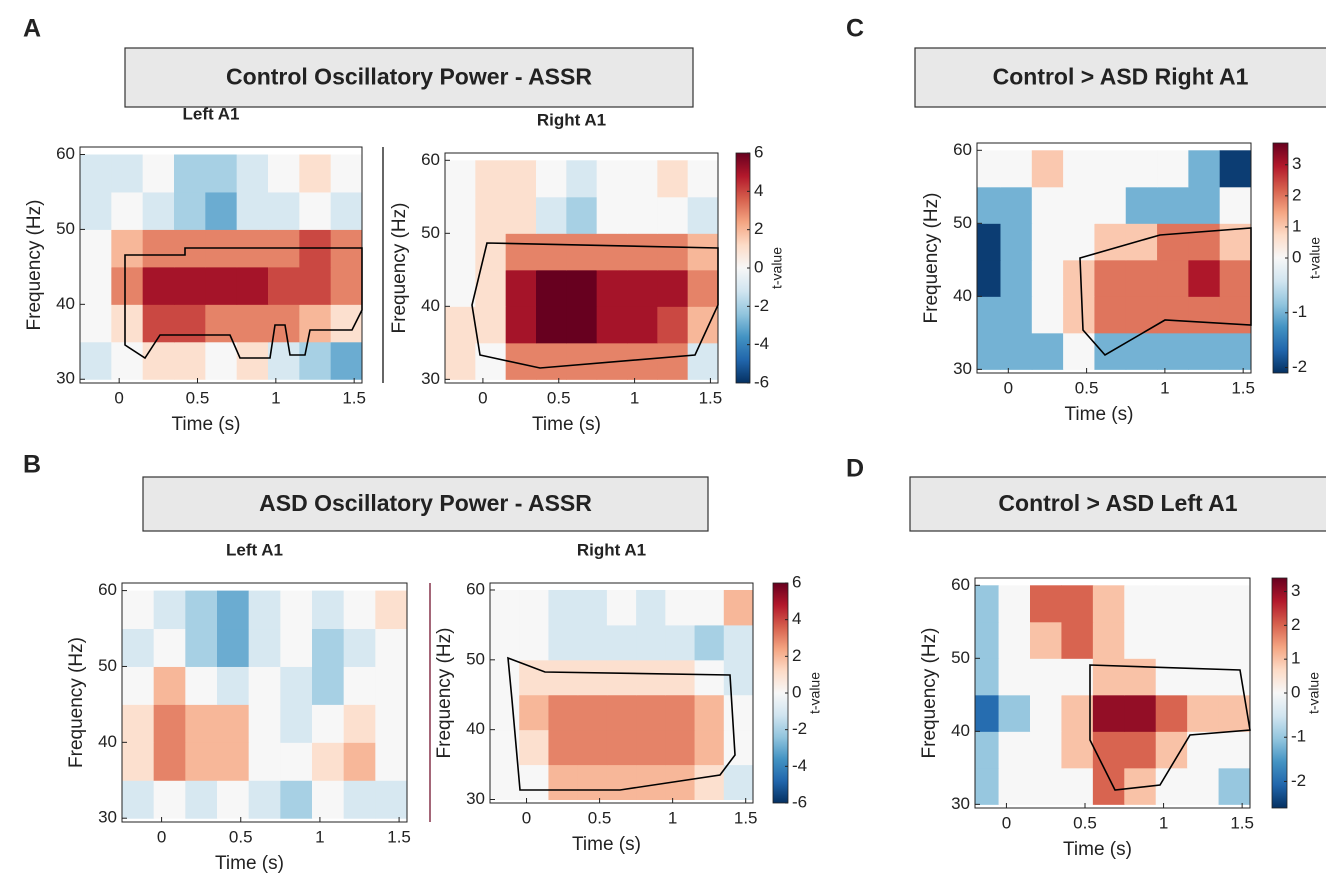  What do you see at coordinates (32, 465) in the screenshot?
I see `panel-letter: B` at bounding box center [32, 465].